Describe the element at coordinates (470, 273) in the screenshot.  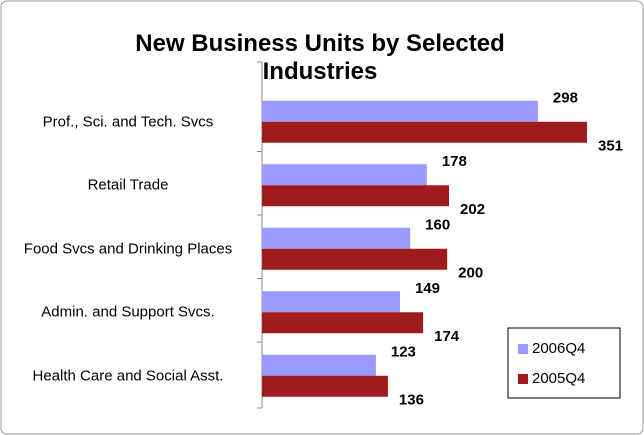
I see `data-label: 200` at that location.